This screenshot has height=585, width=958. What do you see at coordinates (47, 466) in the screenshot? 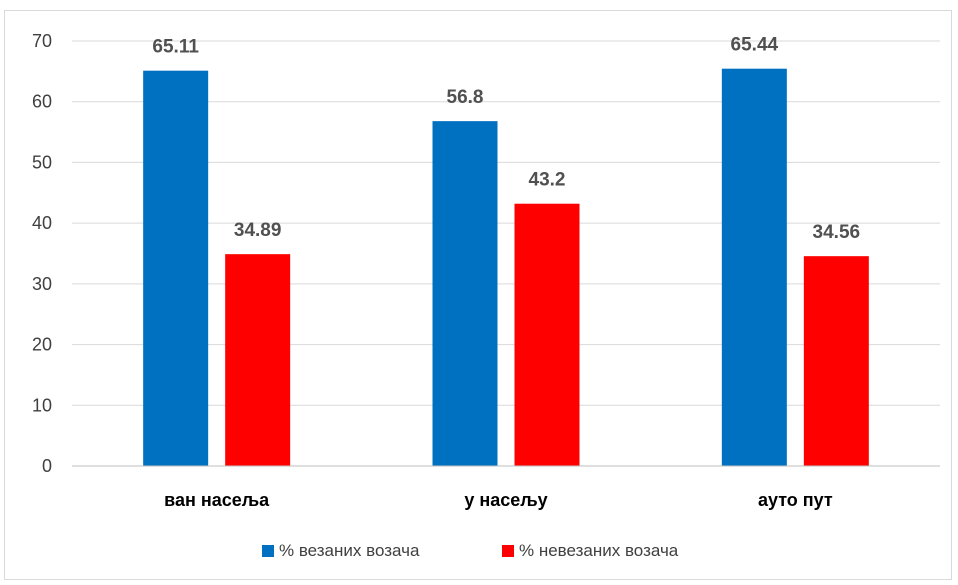
I see `y-tick-label: 0` at bounding box center [47, 466].